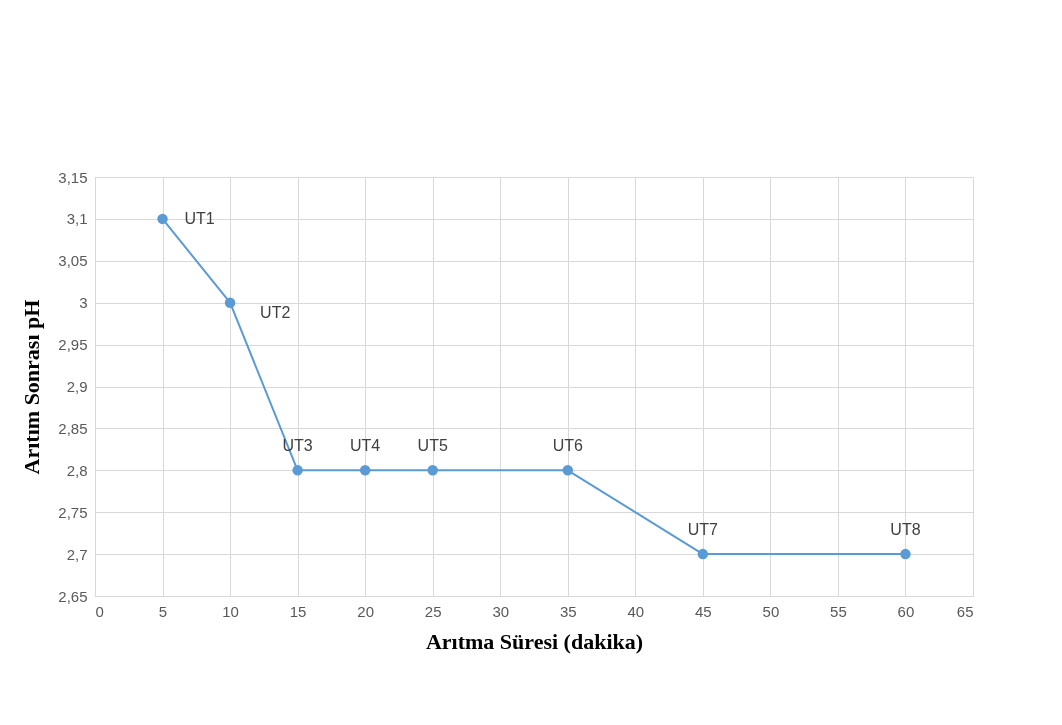 This screenshot has height=725, width=1062. I want to click on x-tick-label: 30, so click(501, 611).